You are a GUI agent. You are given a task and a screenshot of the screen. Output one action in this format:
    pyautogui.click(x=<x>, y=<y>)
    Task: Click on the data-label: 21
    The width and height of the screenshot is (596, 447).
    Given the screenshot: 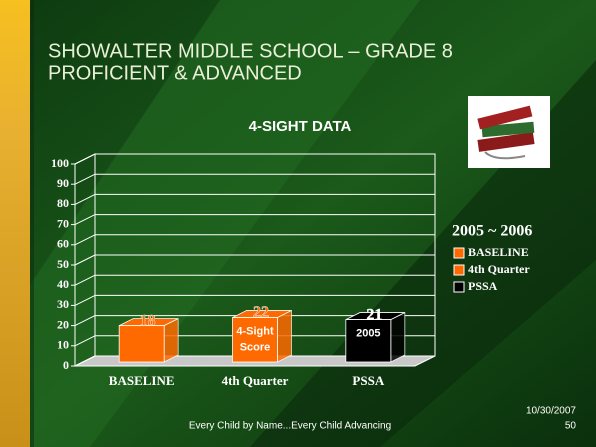 What is the action you would take?
    pyautogui.click(x=374, y=314)
    